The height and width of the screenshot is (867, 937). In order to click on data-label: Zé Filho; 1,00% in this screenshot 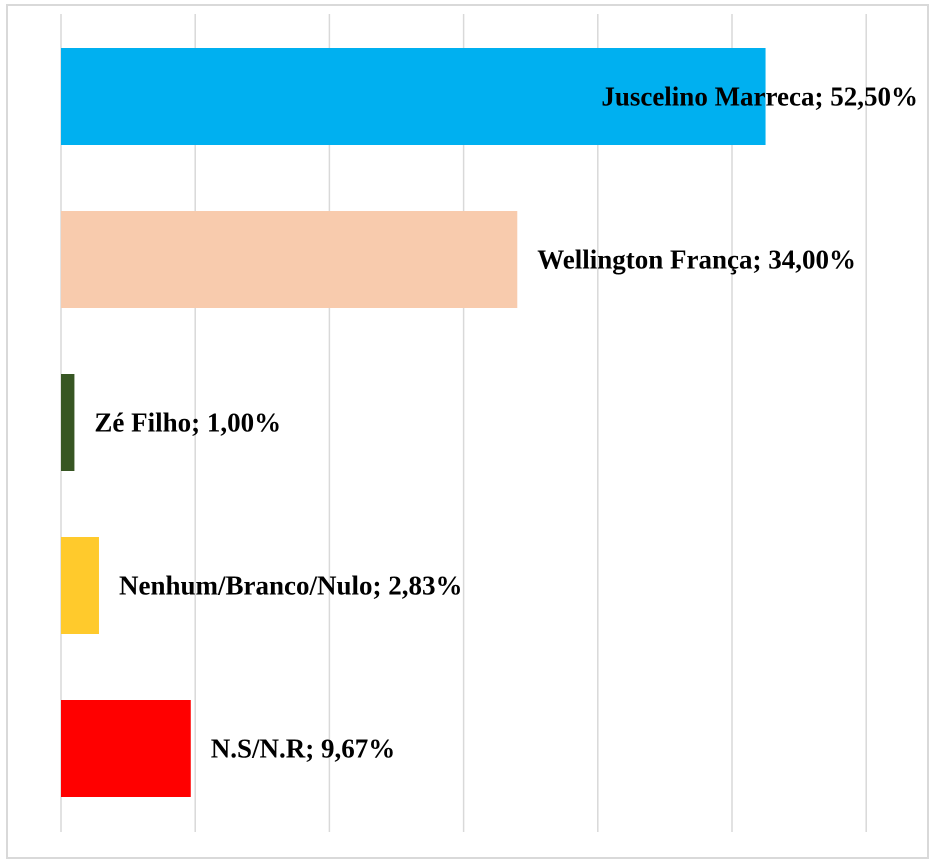, I will do `click(187, 423)`.